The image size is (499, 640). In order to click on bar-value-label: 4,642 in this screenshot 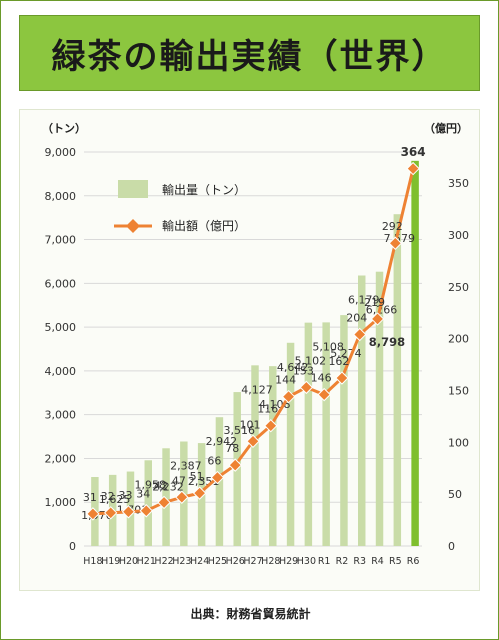, I will do `click(293, 367)`.